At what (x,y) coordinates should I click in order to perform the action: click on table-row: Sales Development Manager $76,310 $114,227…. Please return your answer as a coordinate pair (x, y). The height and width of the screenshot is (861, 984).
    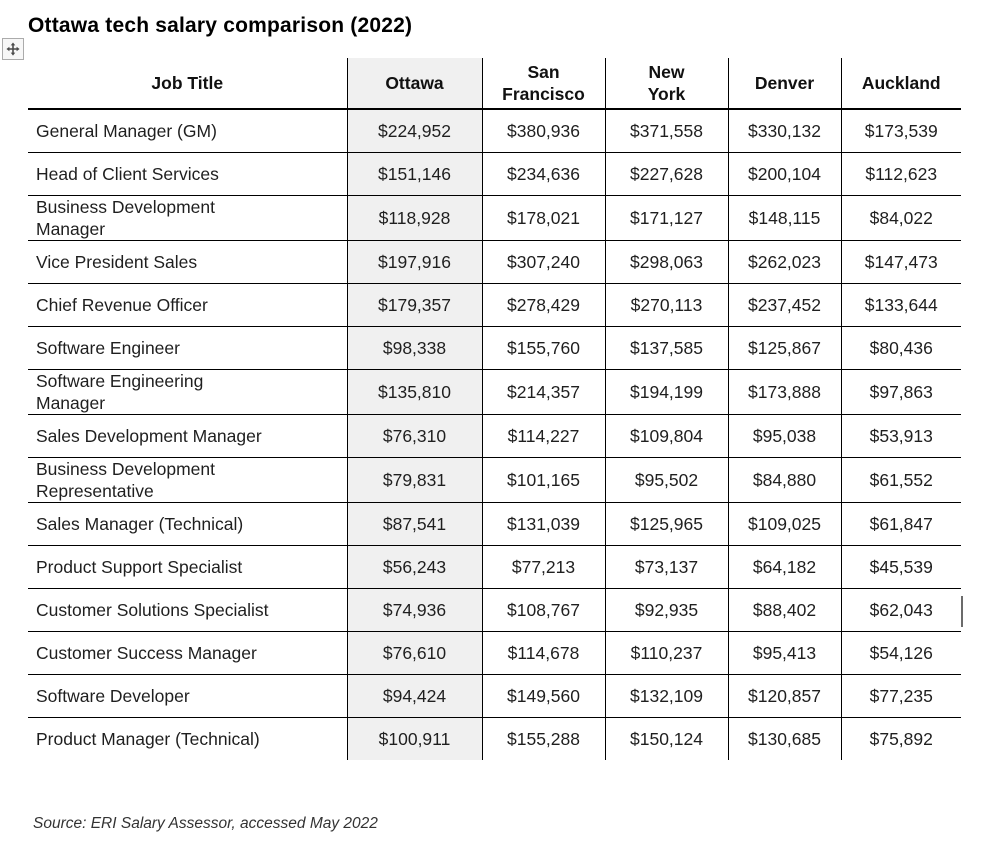
    Looking at the image, I should click on (494, 436).